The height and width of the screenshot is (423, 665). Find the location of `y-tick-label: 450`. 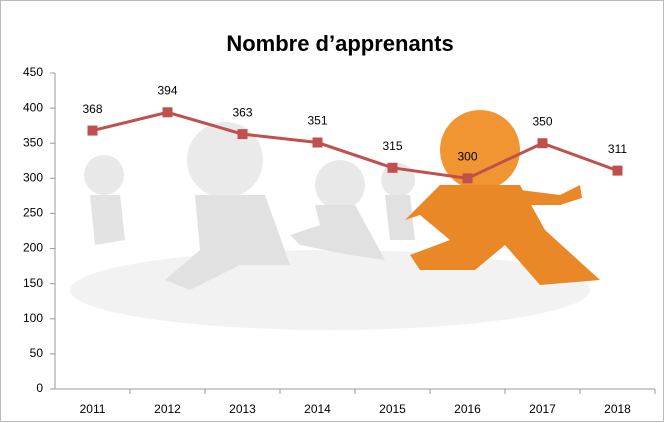

y-tick-label: 450 is located at coordinates (33, 72).